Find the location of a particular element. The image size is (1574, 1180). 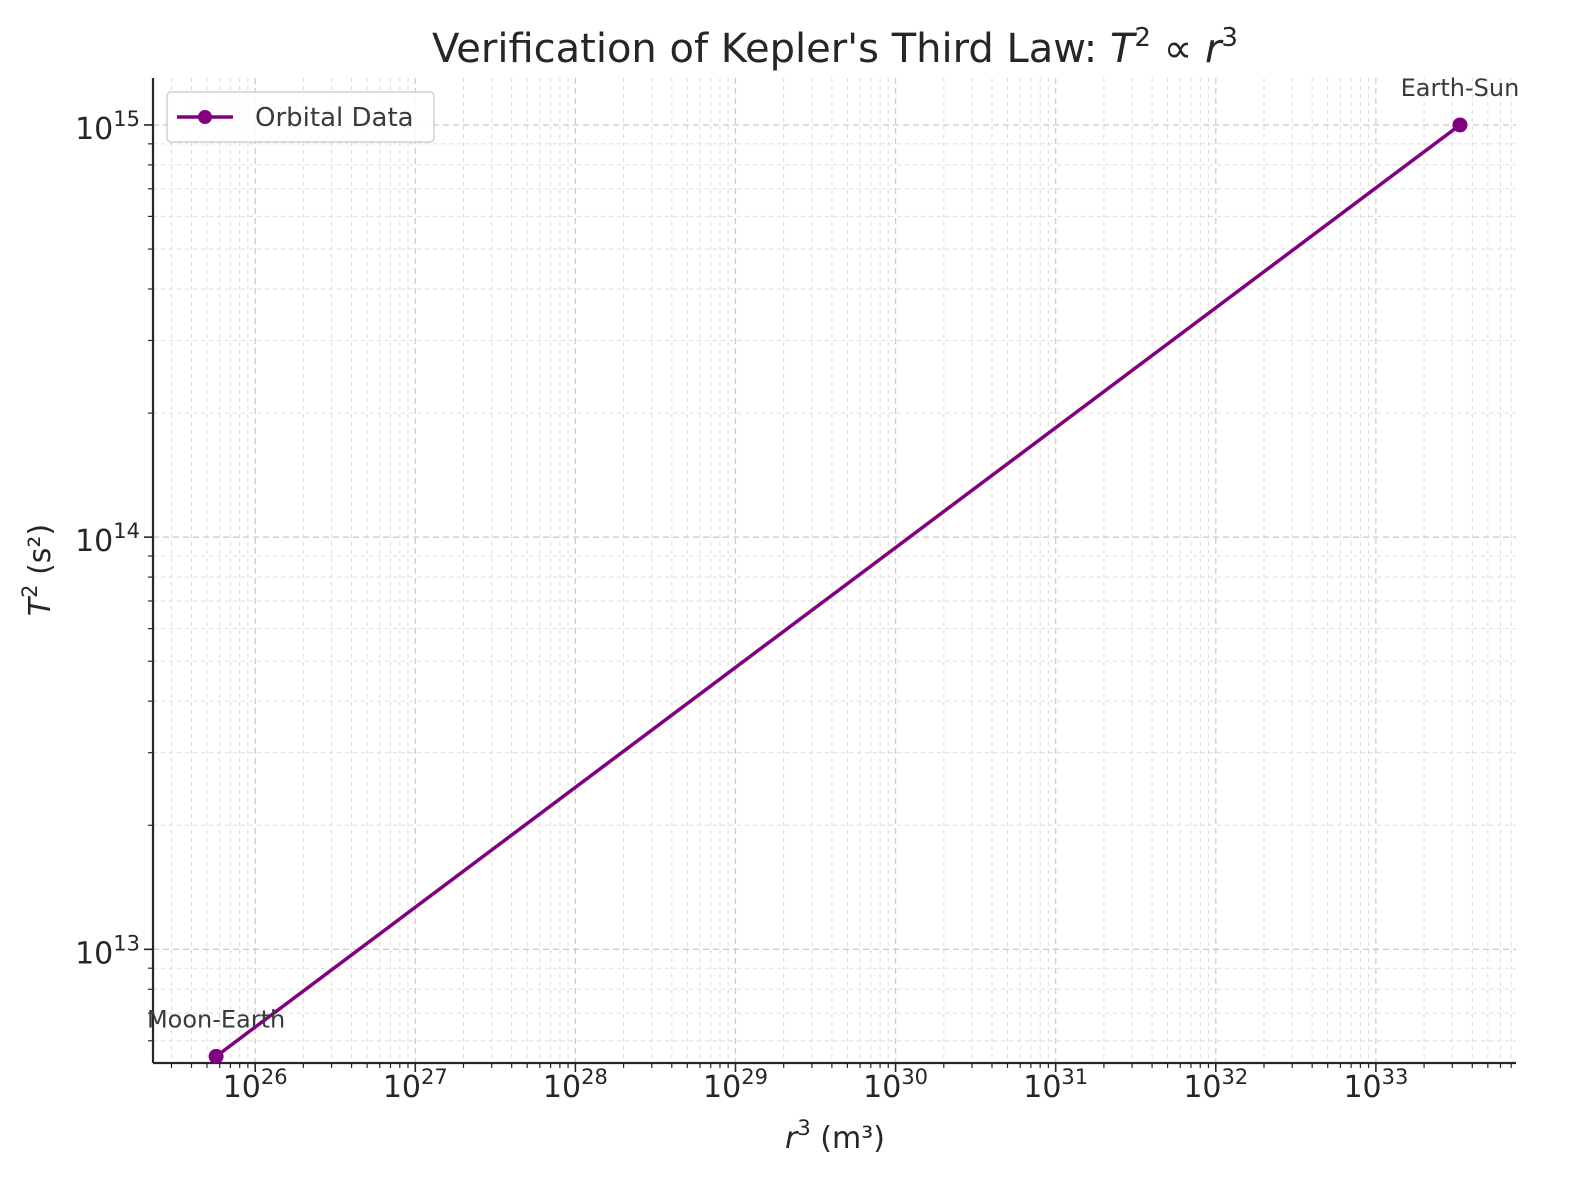

y-tick-exponent: 13 is located at coordinates (126, 943).